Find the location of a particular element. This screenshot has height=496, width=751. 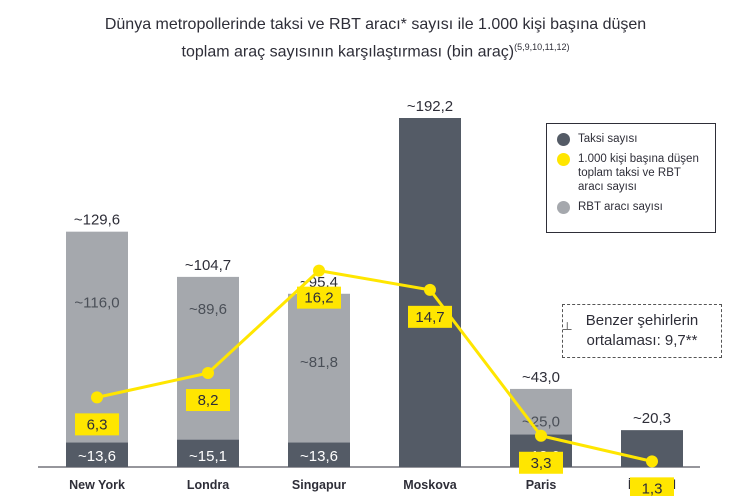

x-tick-label-3: Moskova is located at coordinates (430, 485).